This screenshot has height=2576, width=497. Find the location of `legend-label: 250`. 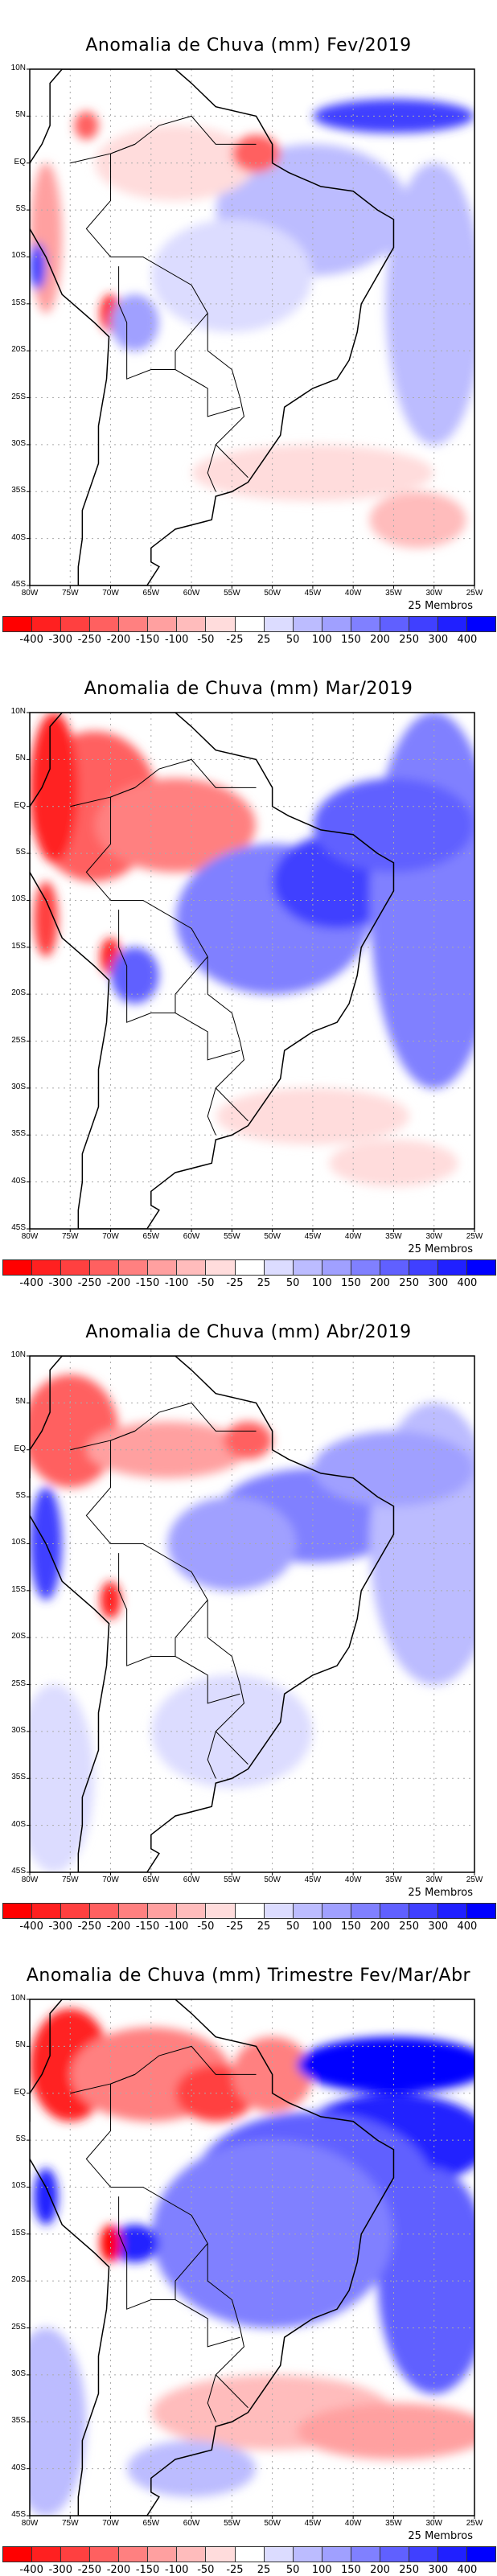

legend-label: 250 is located at coordinates (409, 1283).